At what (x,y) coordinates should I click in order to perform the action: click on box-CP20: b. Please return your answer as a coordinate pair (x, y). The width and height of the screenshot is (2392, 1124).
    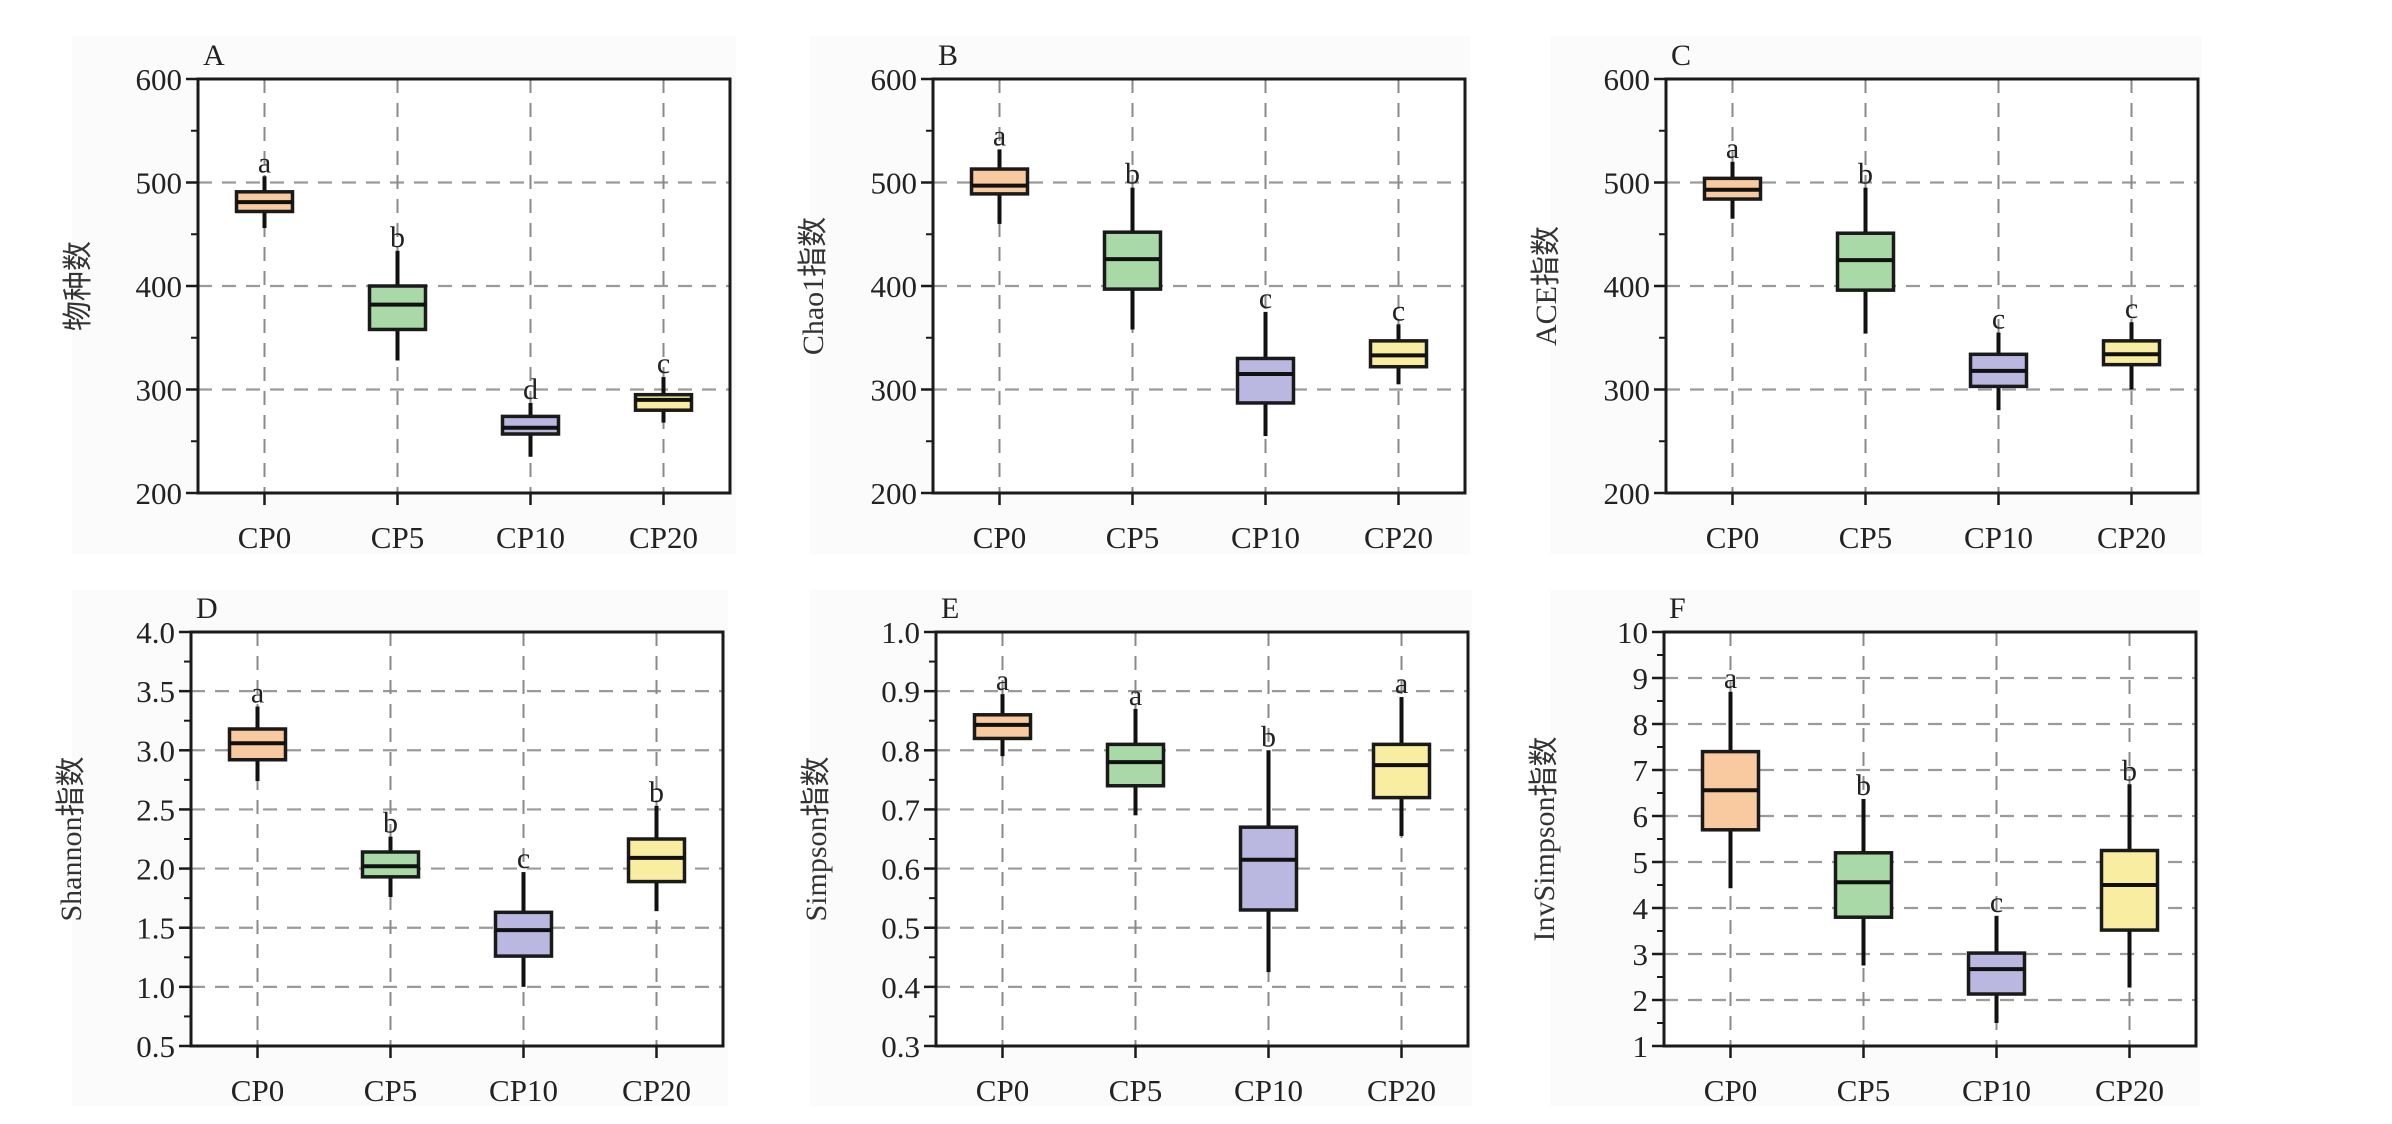
    Looking at the image, I should click on (2129, 871).